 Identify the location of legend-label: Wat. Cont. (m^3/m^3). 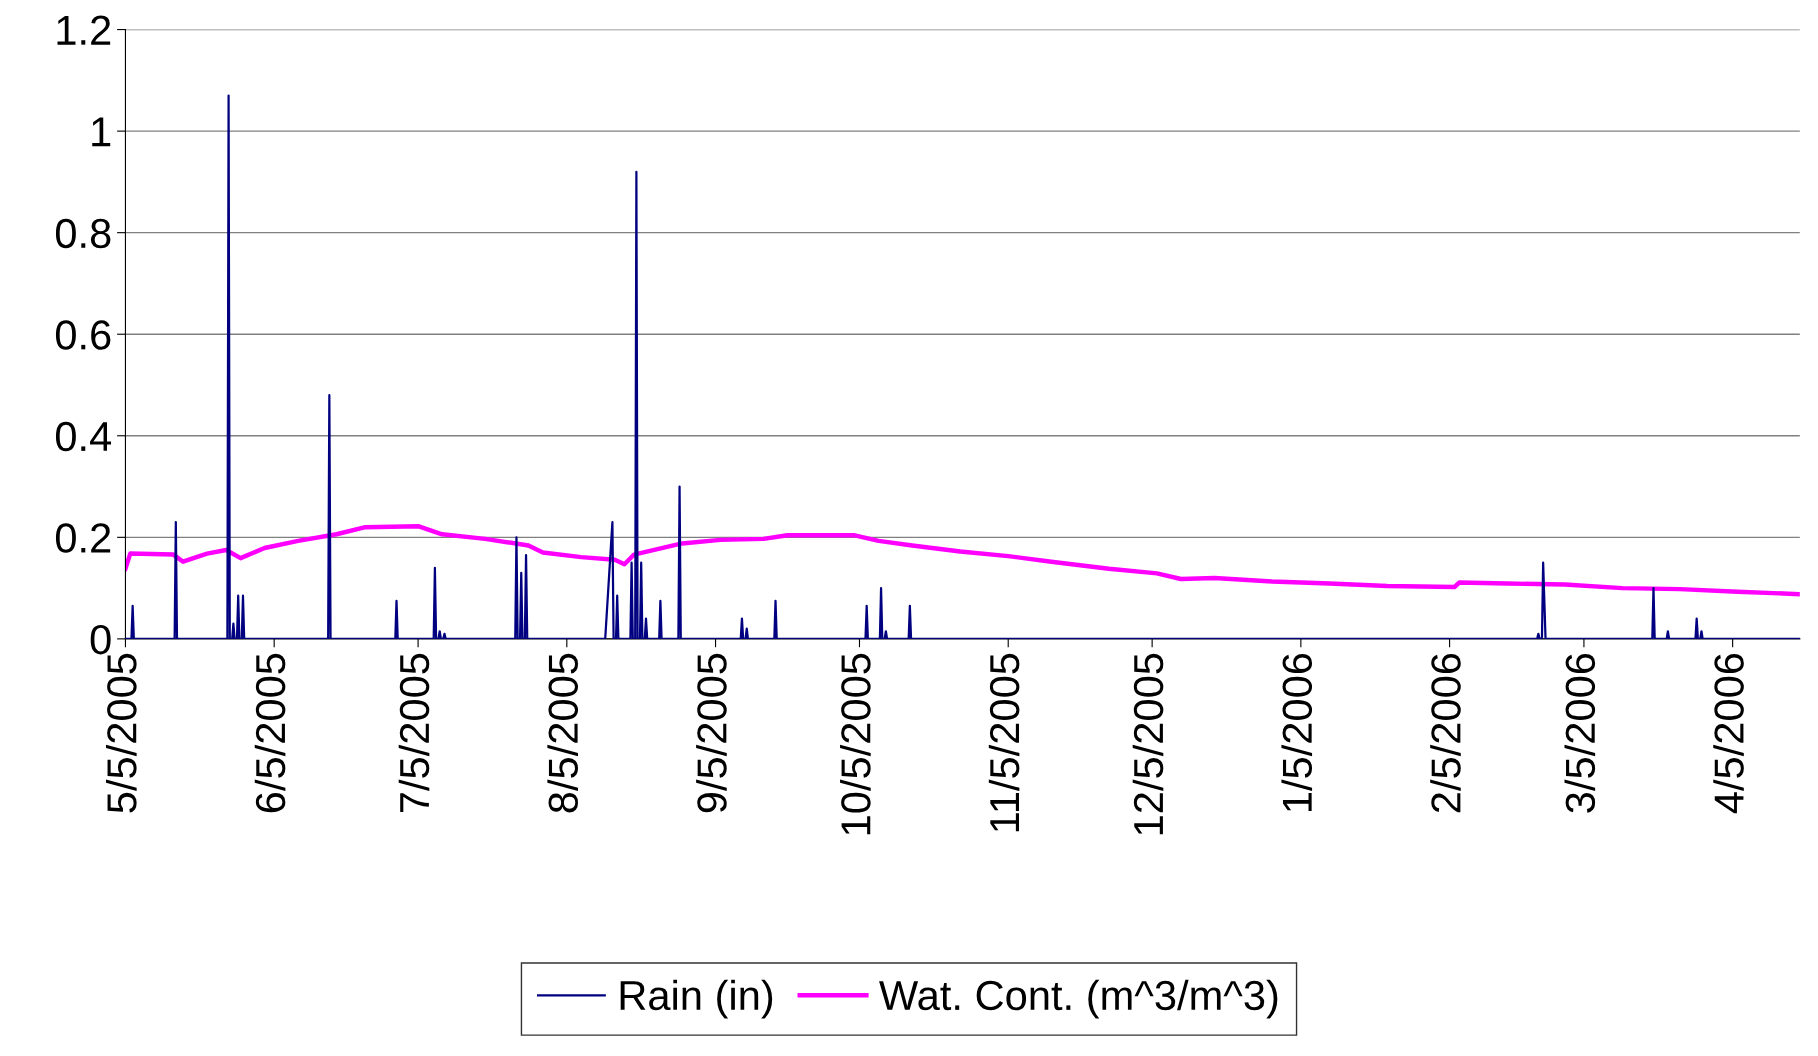
(1078, 999).